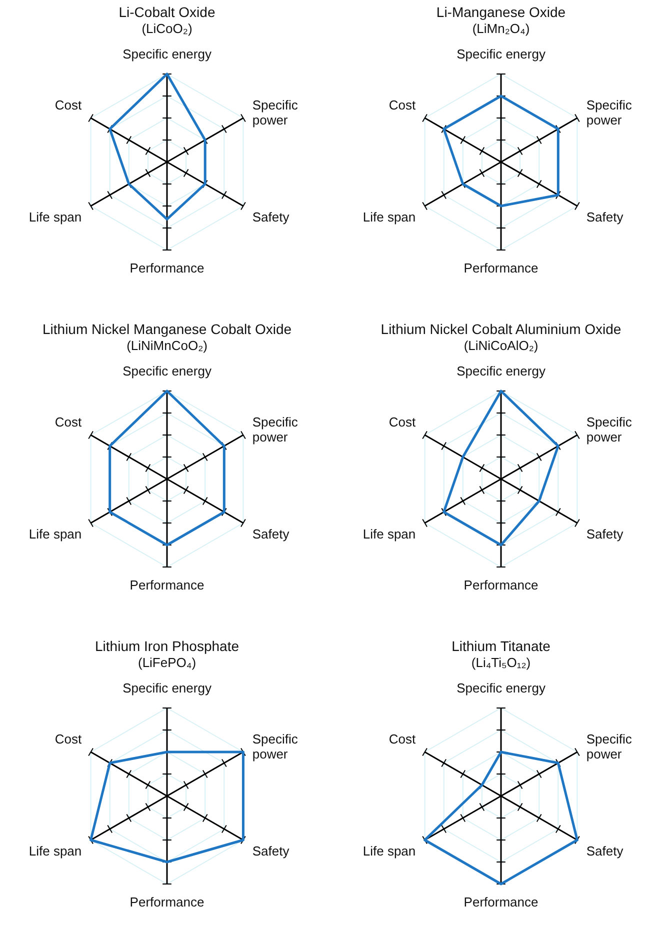 The width and height of the screenshot is (668, 951). What do you see at coordinates (501, 329) in the screenshot?
I see `chart-title: Lithium Nickel Cobalt Aluminium Oxide` at bounding box center [501, 329].